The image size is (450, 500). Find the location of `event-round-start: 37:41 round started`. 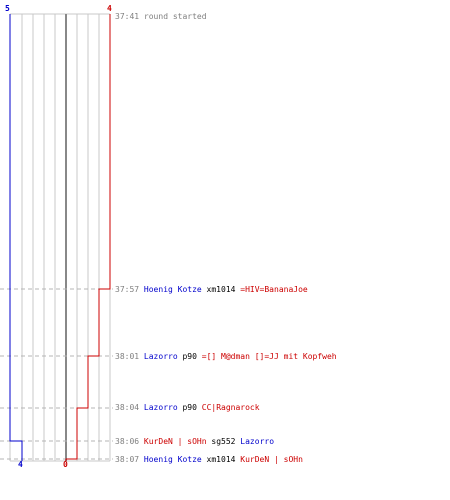

event-round-start: 37:41 round started is located at coordinates (161, 17).